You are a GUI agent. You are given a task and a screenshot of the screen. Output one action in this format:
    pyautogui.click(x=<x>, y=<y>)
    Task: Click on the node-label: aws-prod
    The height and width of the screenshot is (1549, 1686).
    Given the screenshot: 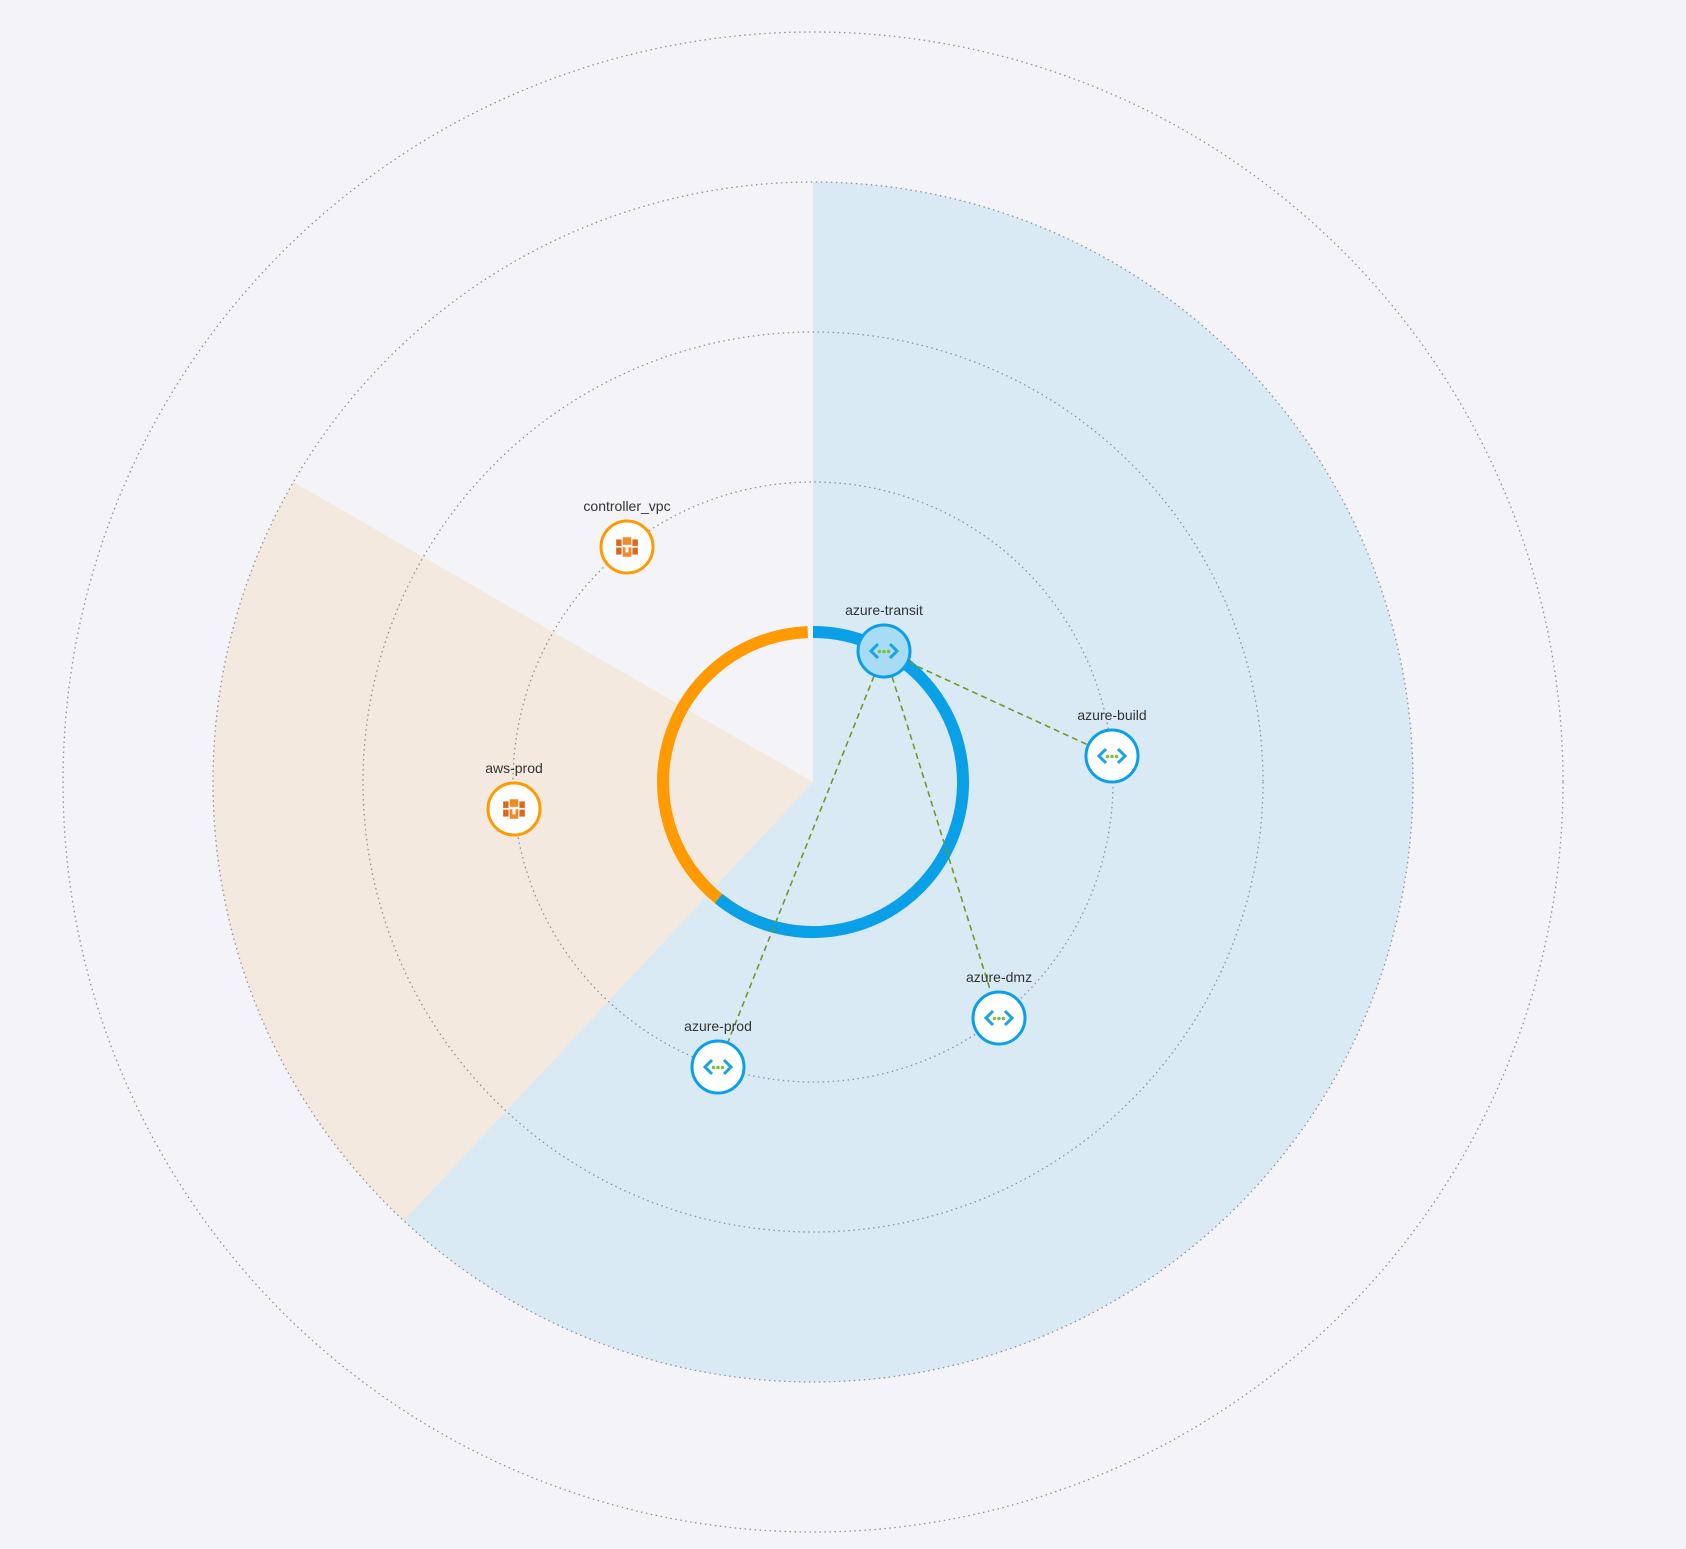 What is the action you would take?
    pyautogui.click(x=514, y=768)
    